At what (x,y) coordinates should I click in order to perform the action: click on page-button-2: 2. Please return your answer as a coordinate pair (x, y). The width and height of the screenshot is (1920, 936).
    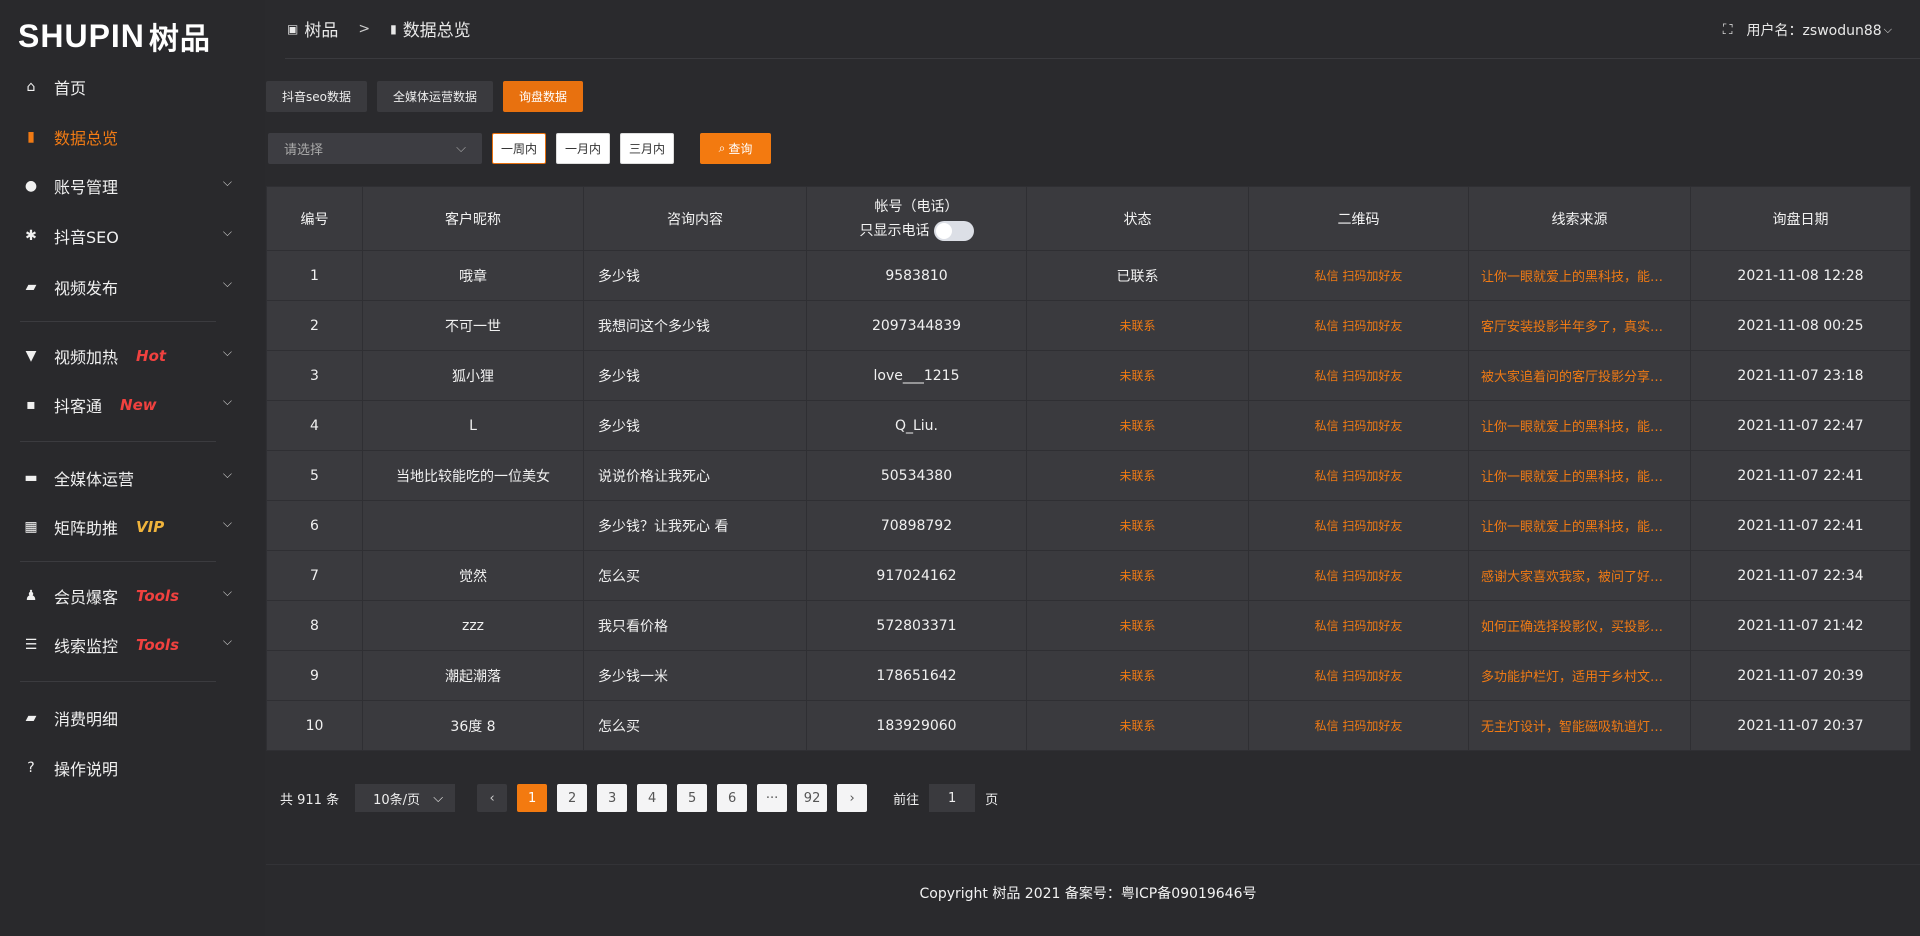
    Looking at the image, I should click on (572, 798).